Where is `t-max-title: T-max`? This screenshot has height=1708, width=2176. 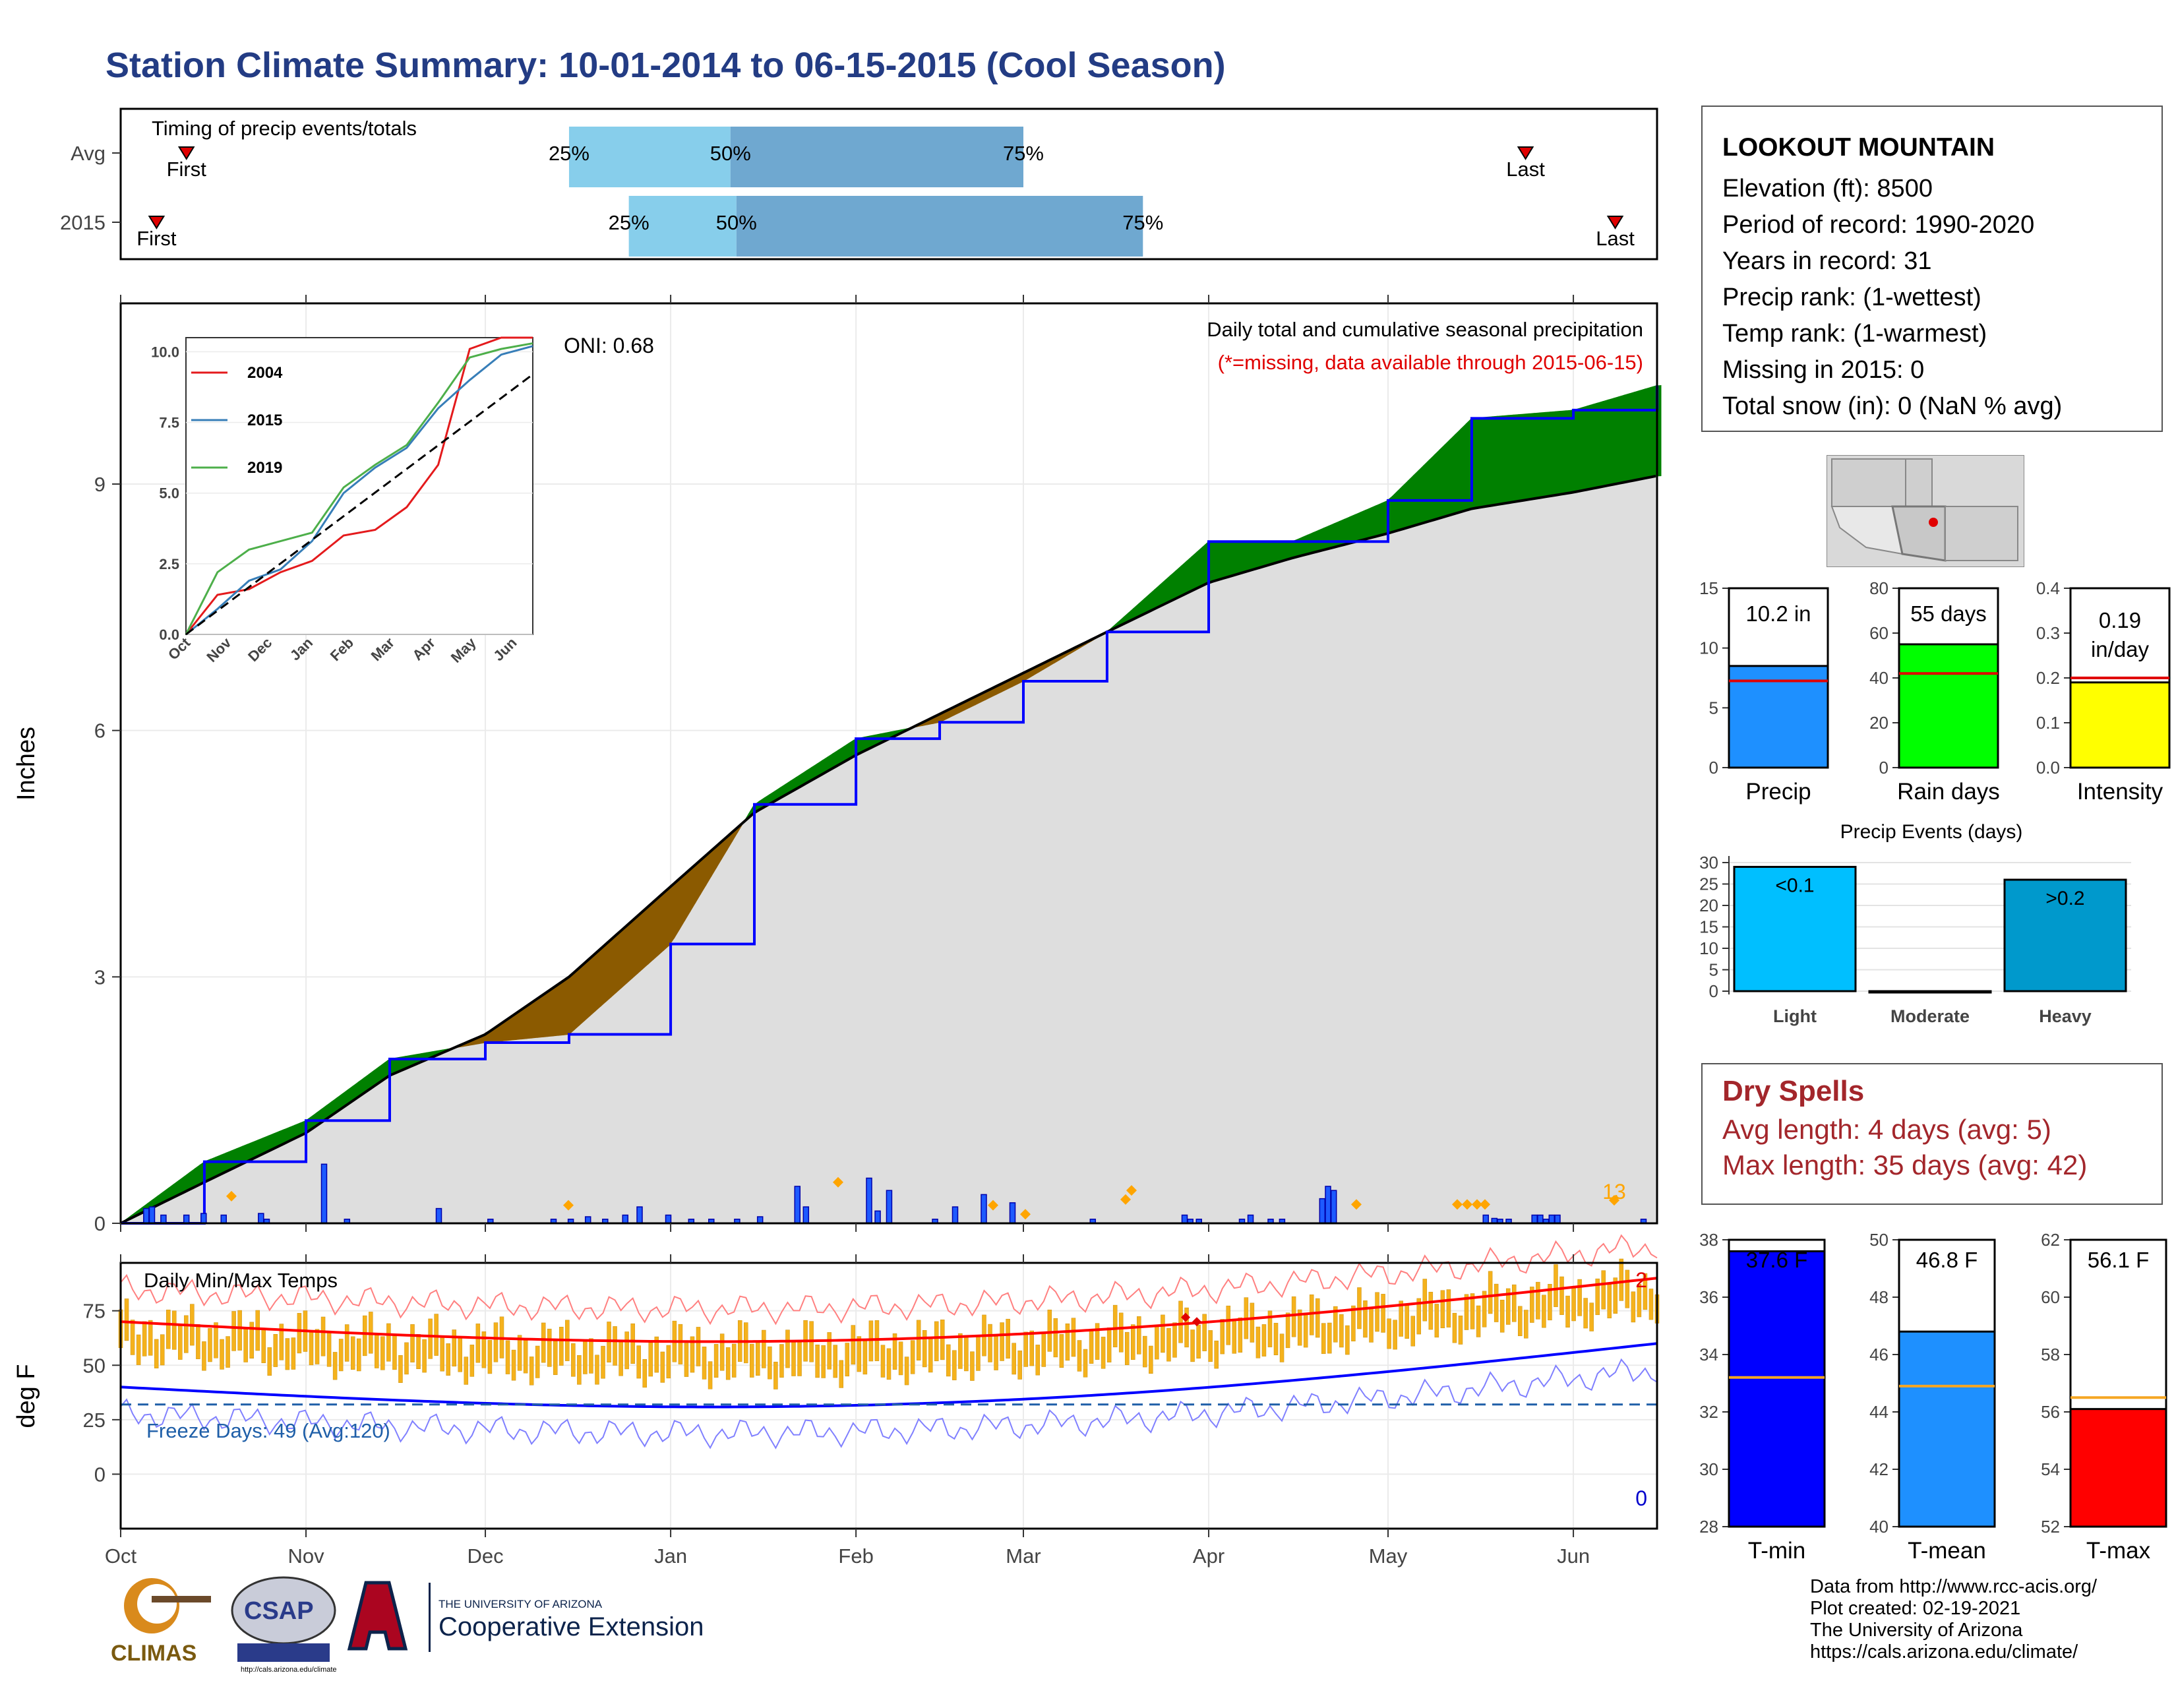 t-max-title: T-max is located at coordinates (2118, 1551).